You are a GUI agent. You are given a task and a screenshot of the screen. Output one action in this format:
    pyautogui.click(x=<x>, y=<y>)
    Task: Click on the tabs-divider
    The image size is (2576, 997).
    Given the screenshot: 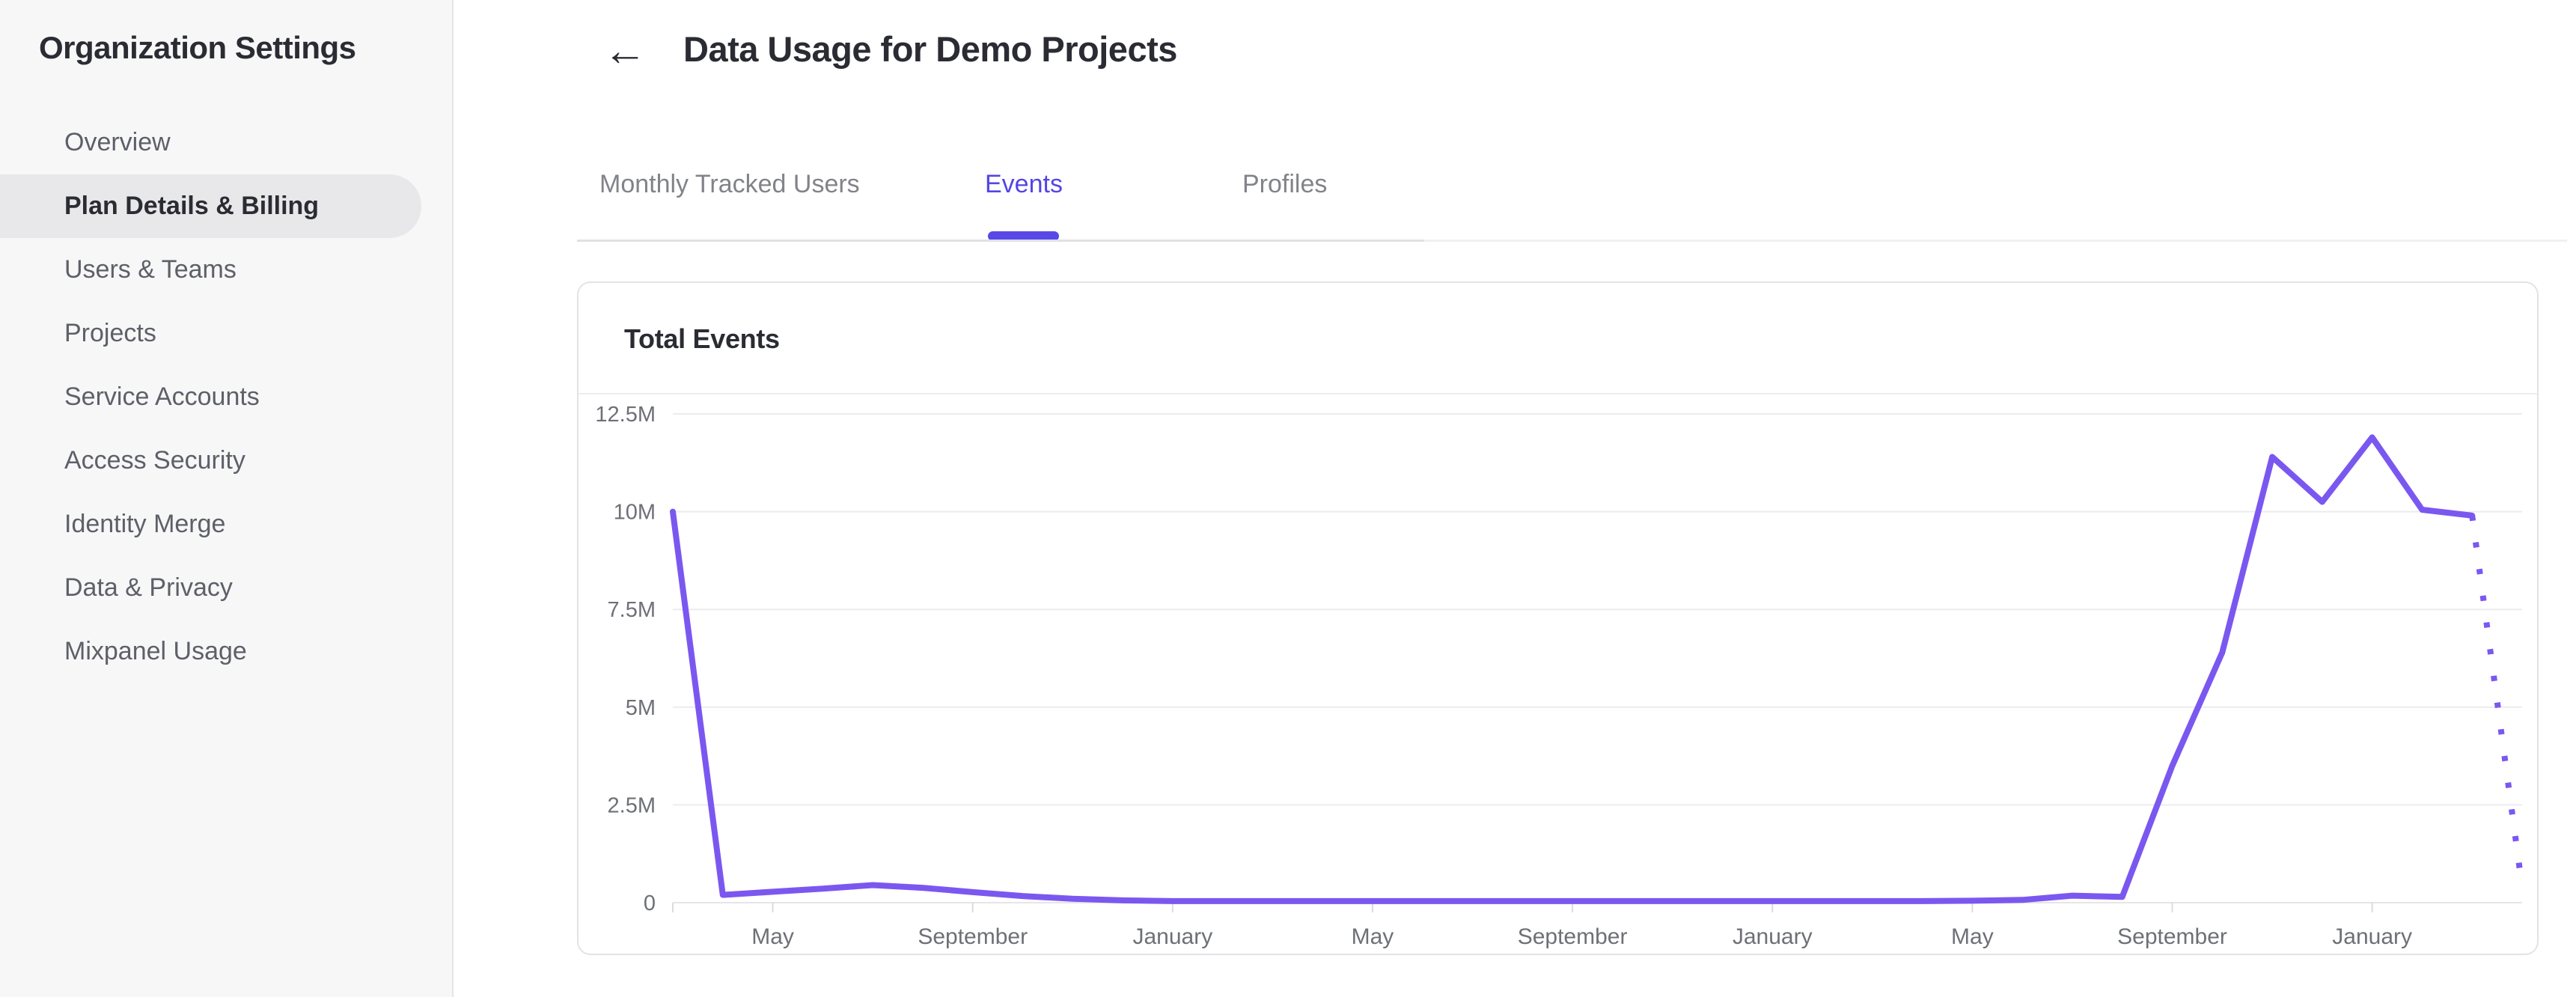 What is the action you would take?
    pyautogui.click(x=1000, y=241)
    